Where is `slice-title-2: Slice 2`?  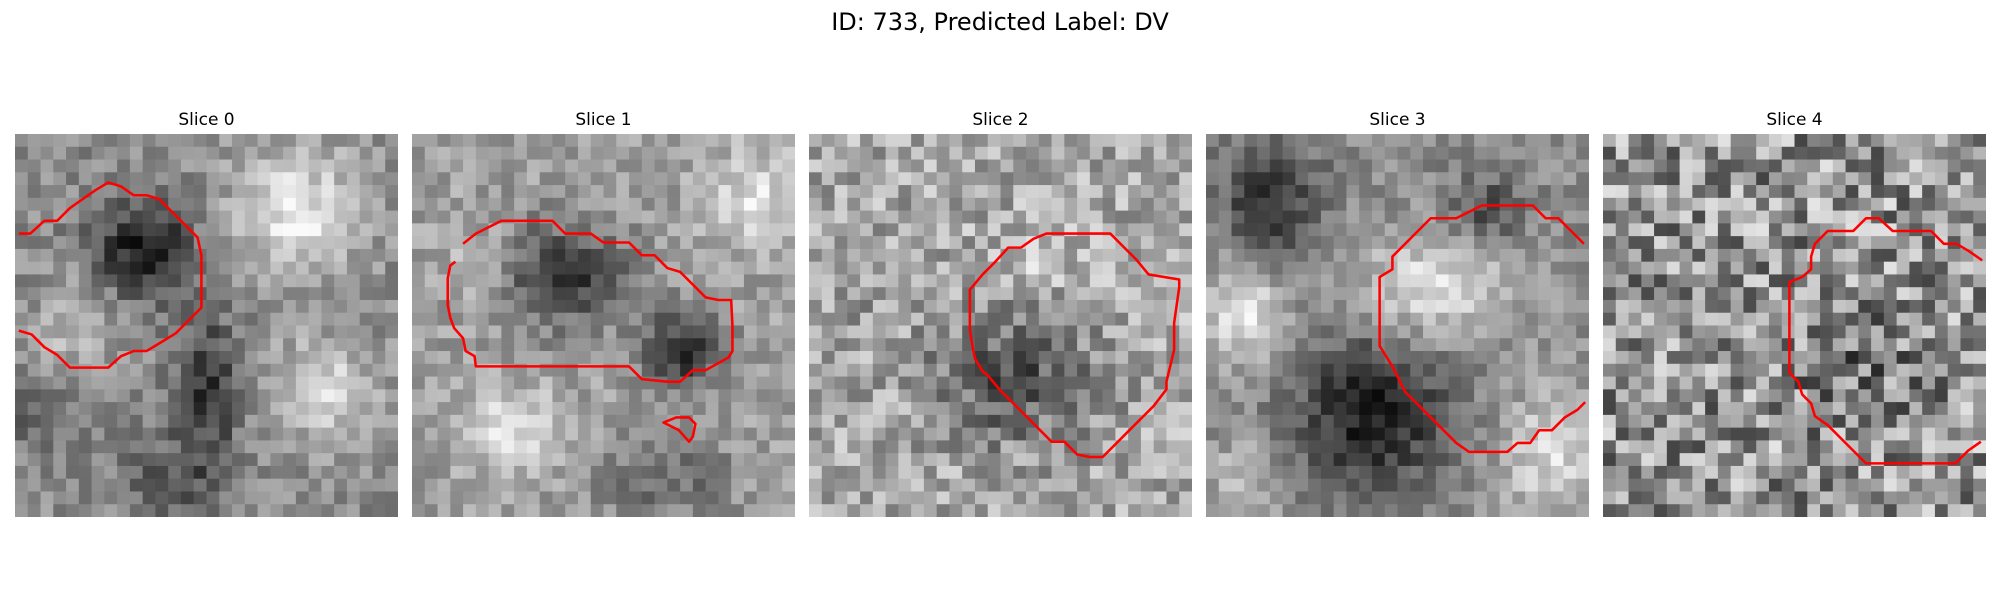
slice-title-2: Slice 2 is located at coordinates (1000, 120).